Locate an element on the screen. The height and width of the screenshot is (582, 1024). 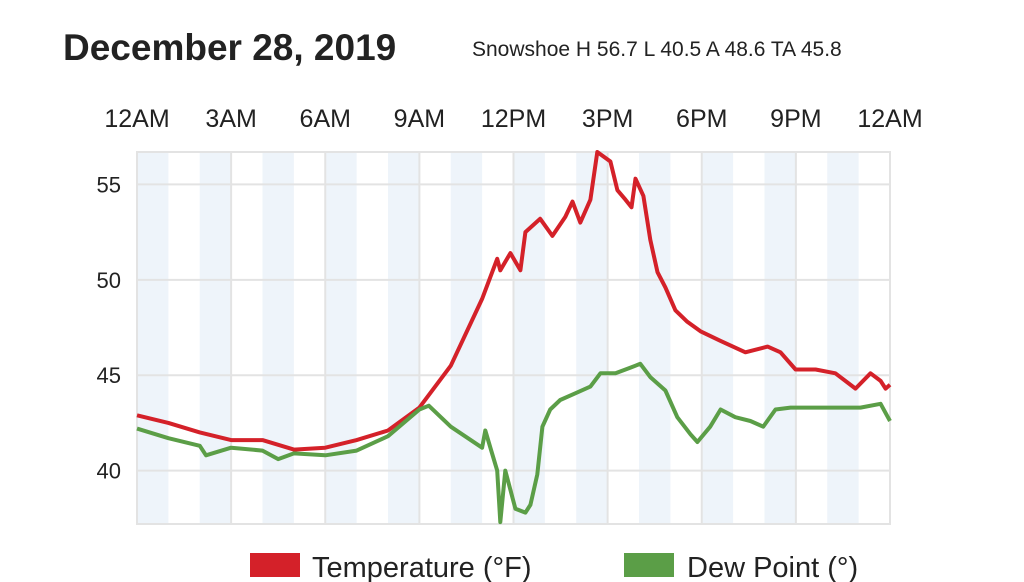
y-tick-label: 40 is located at coordinates (109, 471).